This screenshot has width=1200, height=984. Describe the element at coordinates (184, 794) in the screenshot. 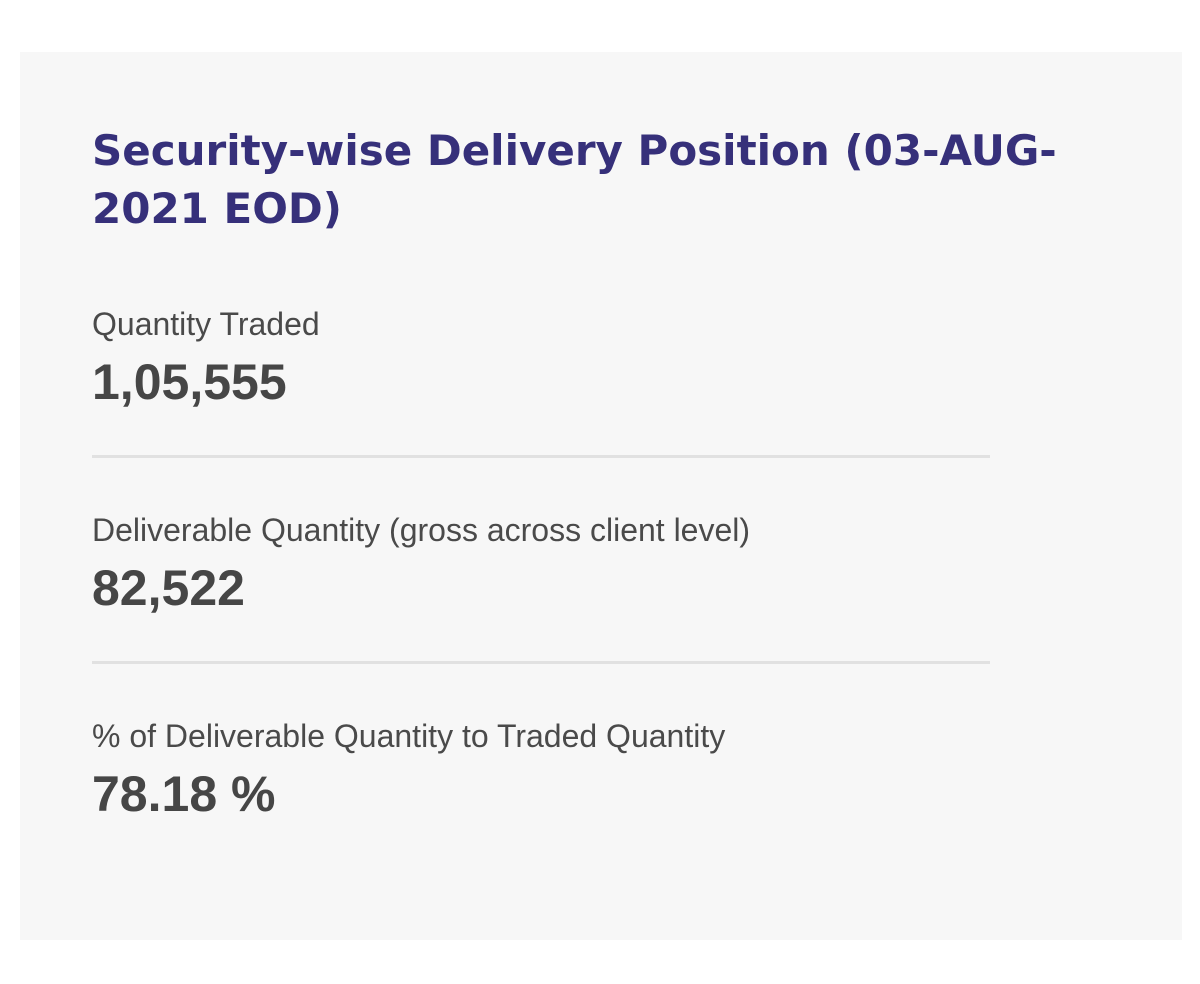

I see `delivery-percentage-value: 78.18 %` at that location.